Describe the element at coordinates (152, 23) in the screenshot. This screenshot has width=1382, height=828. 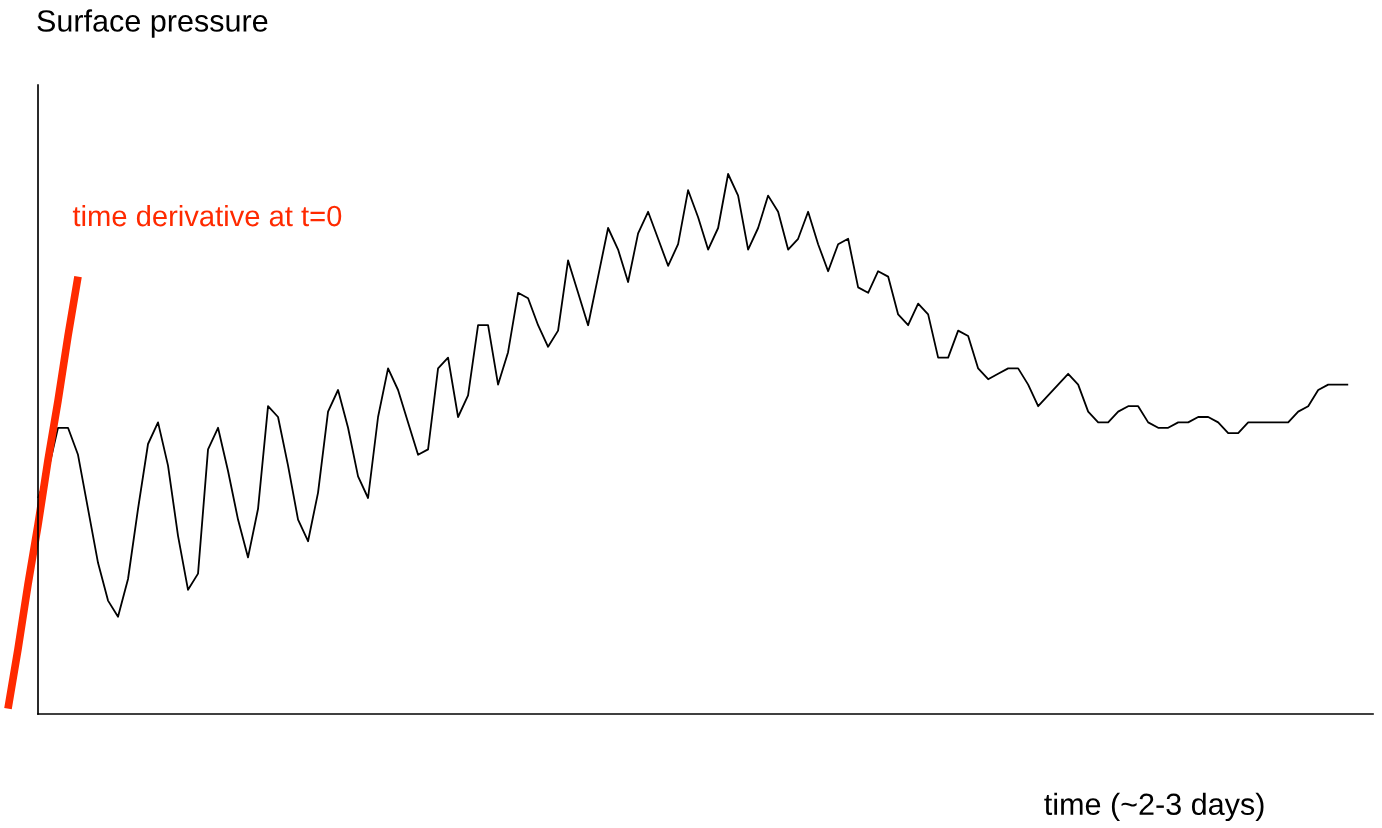
I see `y-axis-title: Surface pressure` at that location.